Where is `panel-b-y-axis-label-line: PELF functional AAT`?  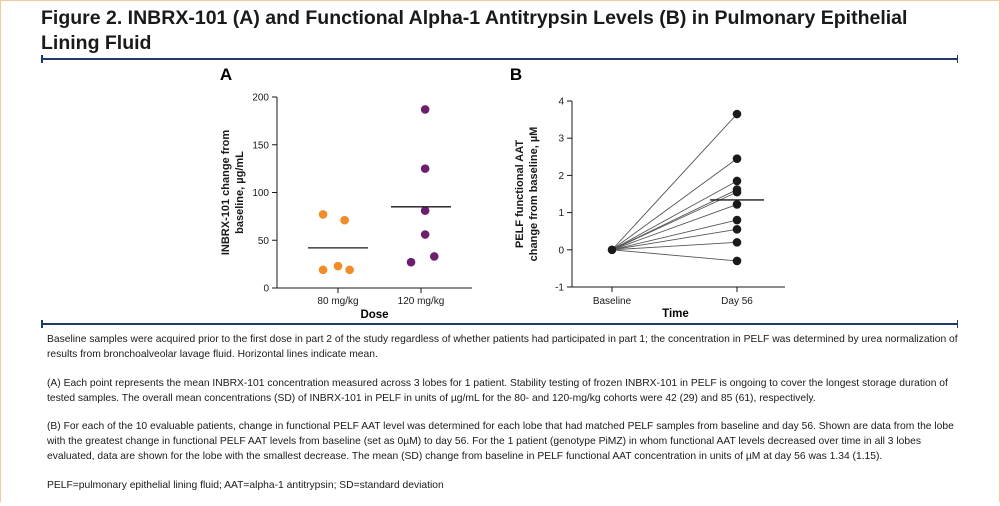
panel-b-y-axis-label-line: PELF functional AAT is located at coordinates (520, 194).